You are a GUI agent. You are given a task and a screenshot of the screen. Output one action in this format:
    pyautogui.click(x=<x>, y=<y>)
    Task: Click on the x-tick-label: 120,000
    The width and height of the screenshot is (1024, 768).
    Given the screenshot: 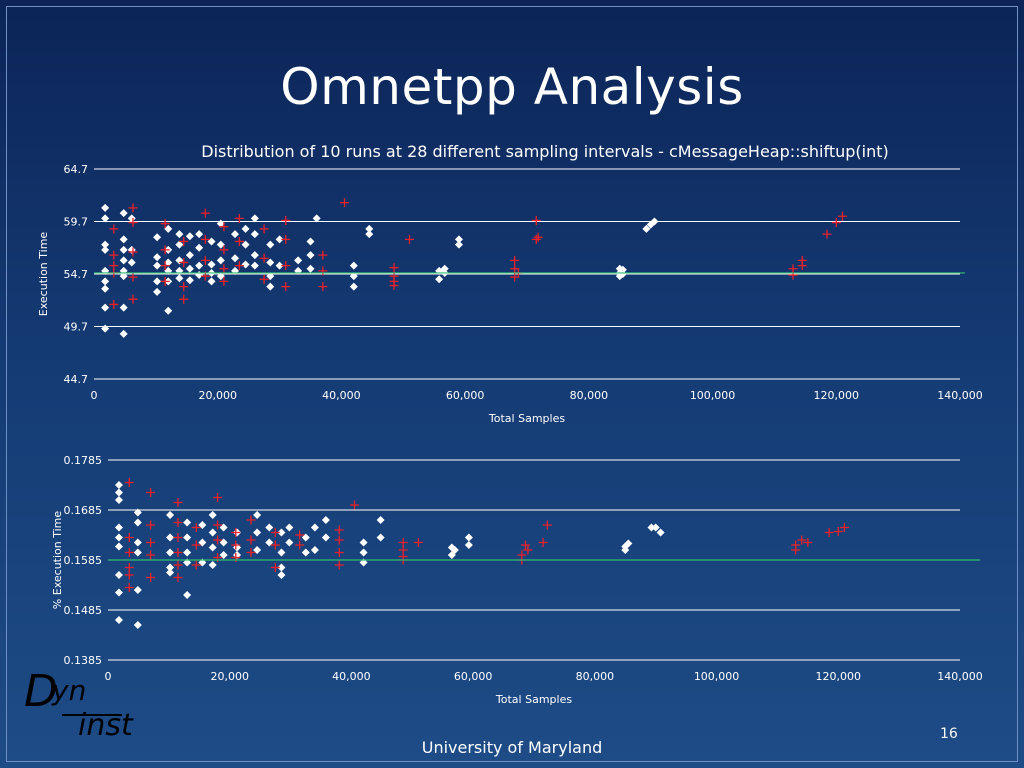 What is the action you would take?
    pyautogui.click(x=839, y=676)
    